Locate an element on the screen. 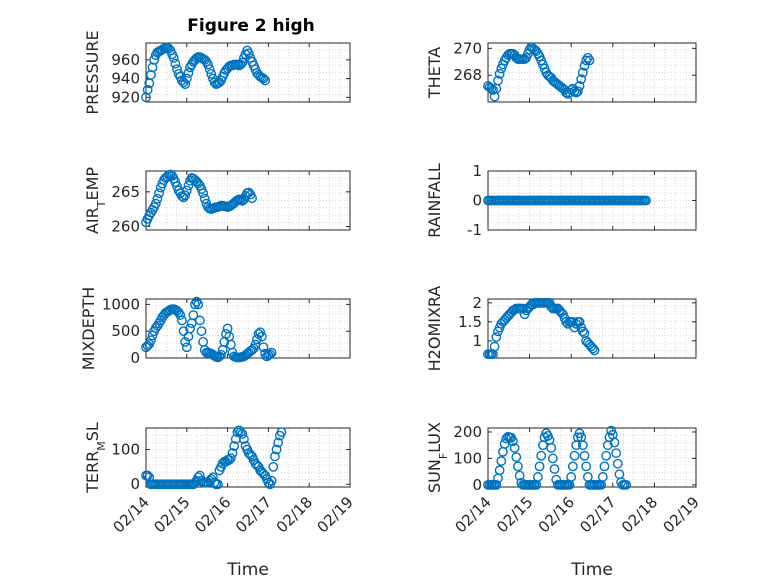 Image resolution: width=778 pixels, height=583 pixels. y-tick-label: -1 is located at coordinates (474, 230).